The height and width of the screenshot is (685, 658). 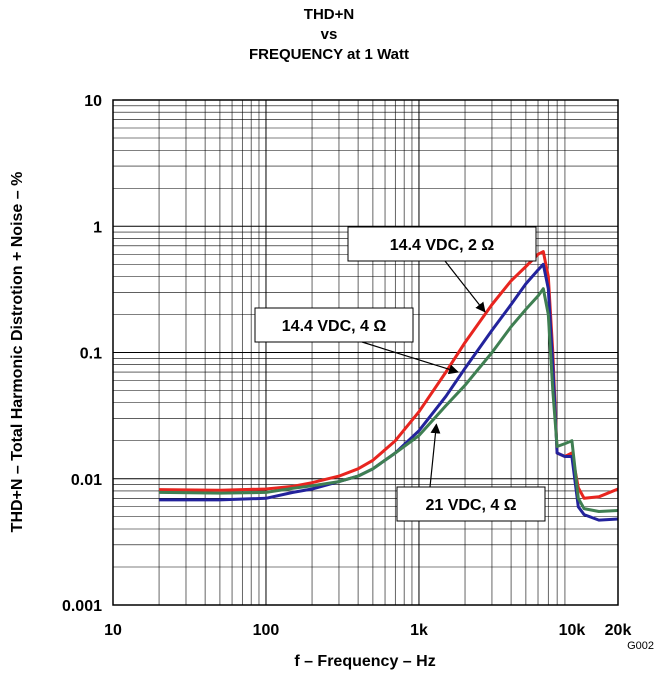 I want to click on x-tick-label: 10k, so click(x=572, y=630).